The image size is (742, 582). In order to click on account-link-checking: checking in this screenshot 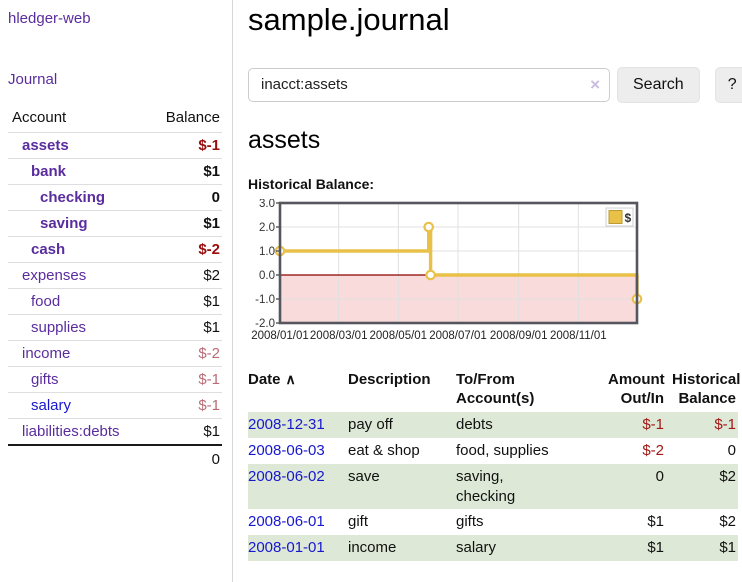, I will do `click(73, 197)`.